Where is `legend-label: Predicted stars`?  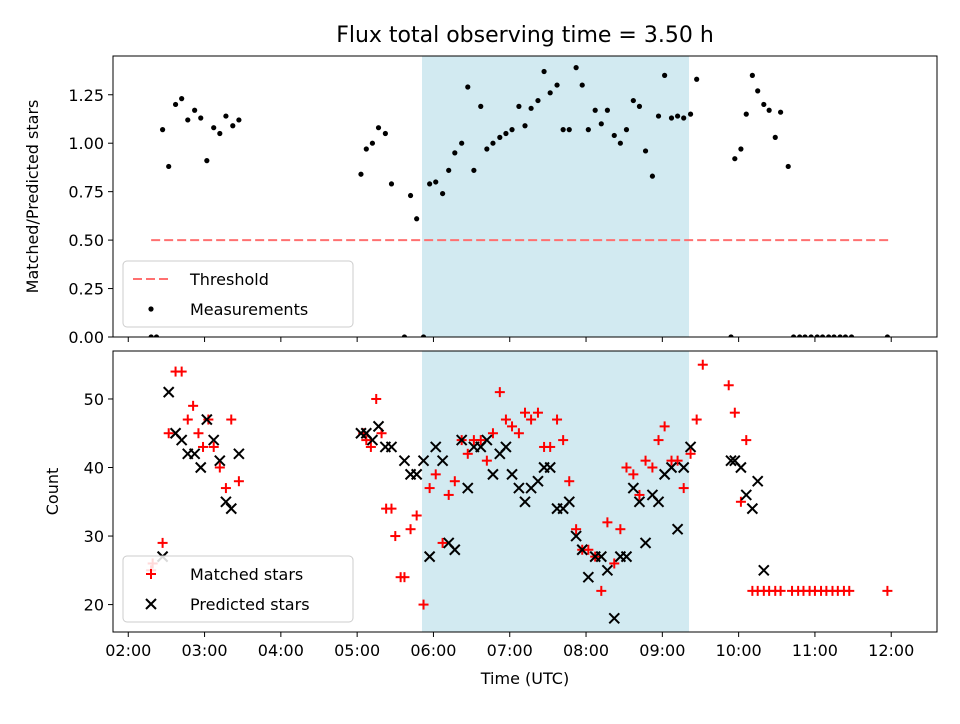 legend-label: Predicted stars is located at coordinates (250, 604).